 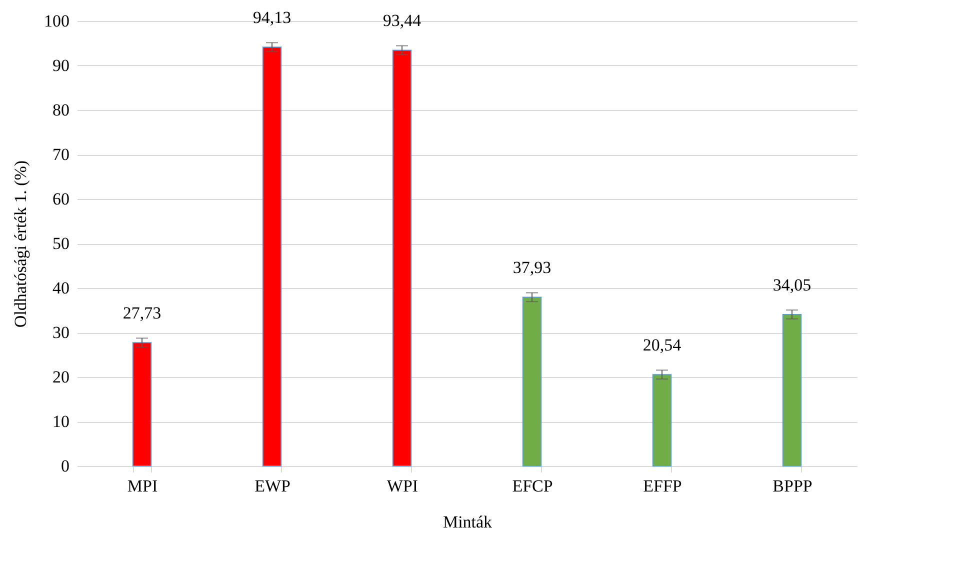 I want to click on x-axis-title: Minták, so click(x=467, y=522).